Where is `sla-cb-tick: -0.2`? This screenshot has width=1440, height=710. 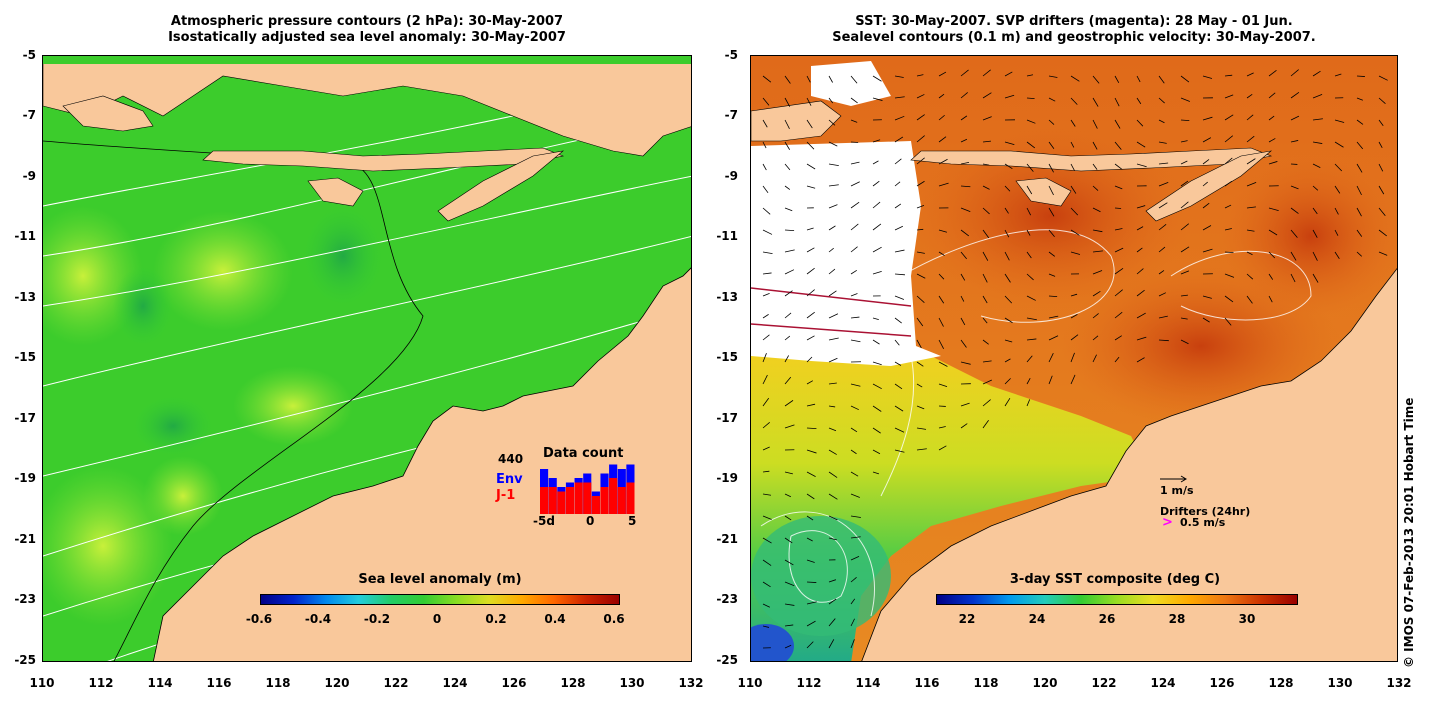
sla-cb-tick: -0.2 is located at coordinates (377, 619).